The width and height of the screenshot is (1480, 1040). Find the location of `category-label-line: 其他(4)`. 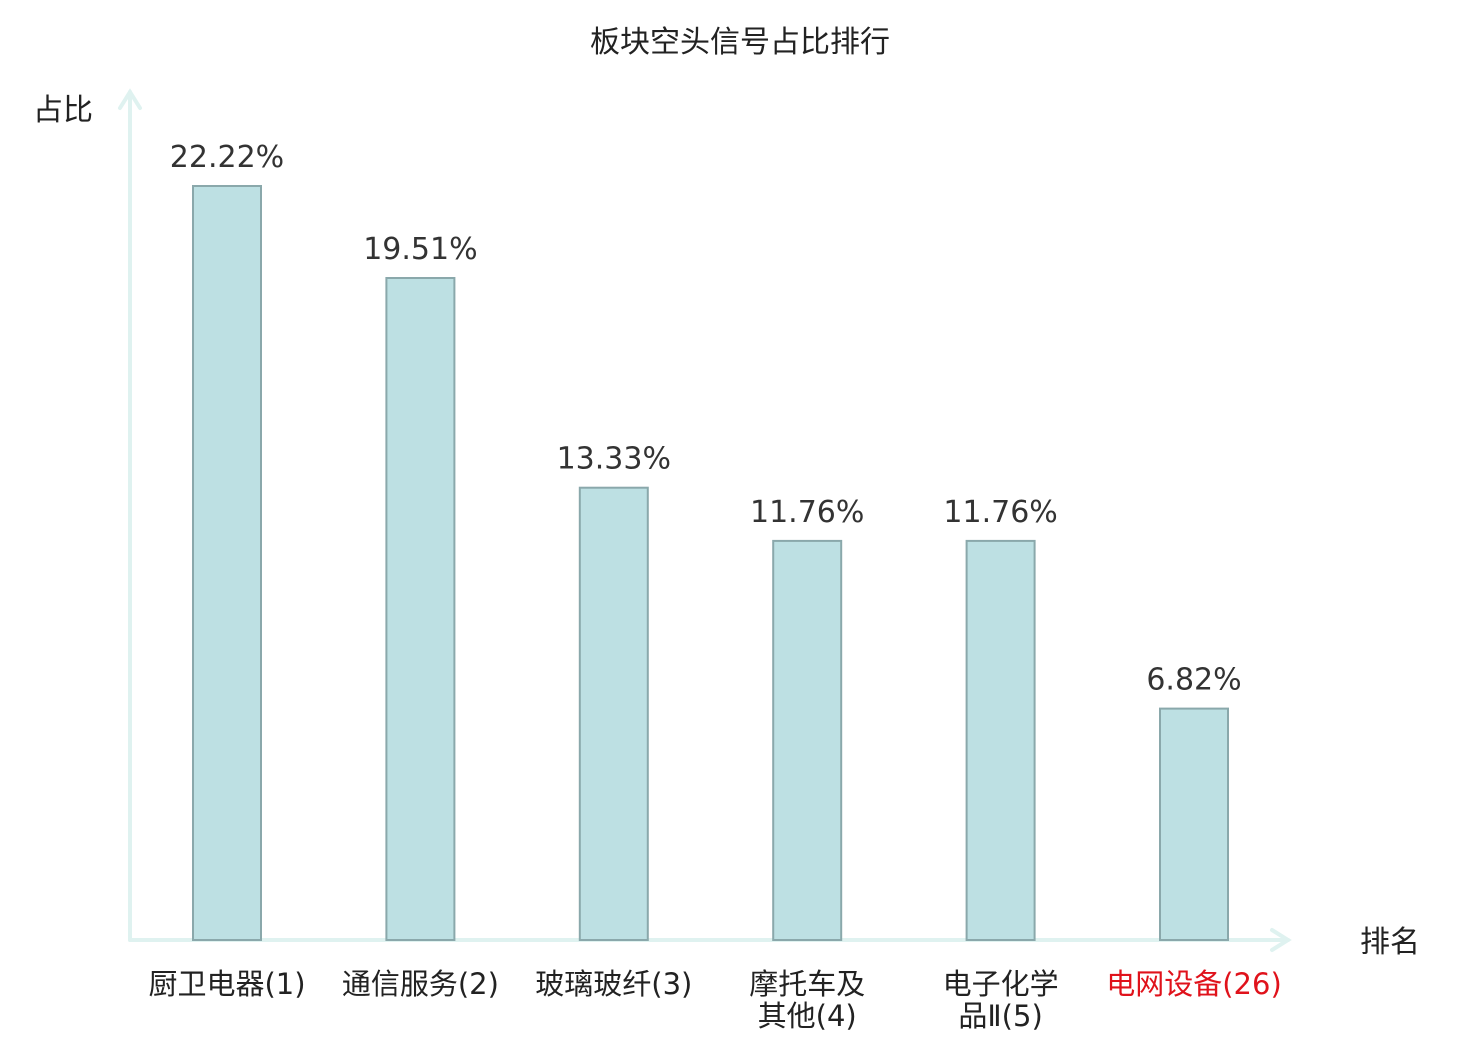

category-label-line: 其他(4) is located at coordinates (807, 1016).